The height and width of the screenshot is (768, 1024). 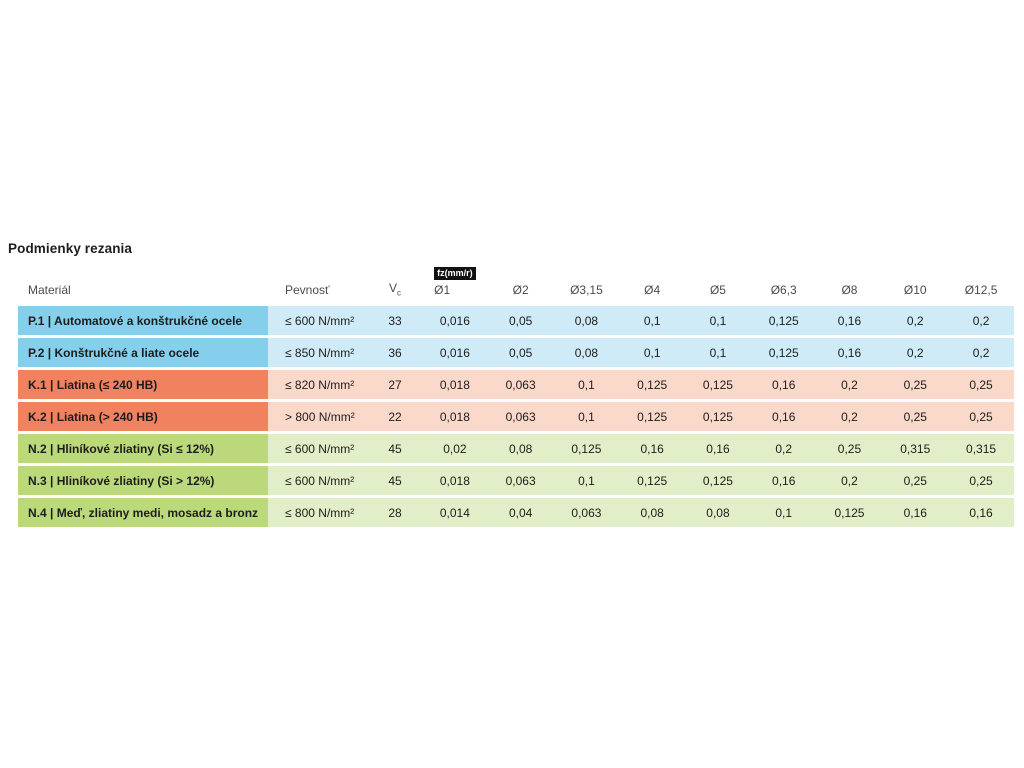 What do you see at coordinates (143, 384) in the screenshot?
I see `material-cell: K.1 | Liatina (≤ 240 HB)` at bounding box center [143, 384].